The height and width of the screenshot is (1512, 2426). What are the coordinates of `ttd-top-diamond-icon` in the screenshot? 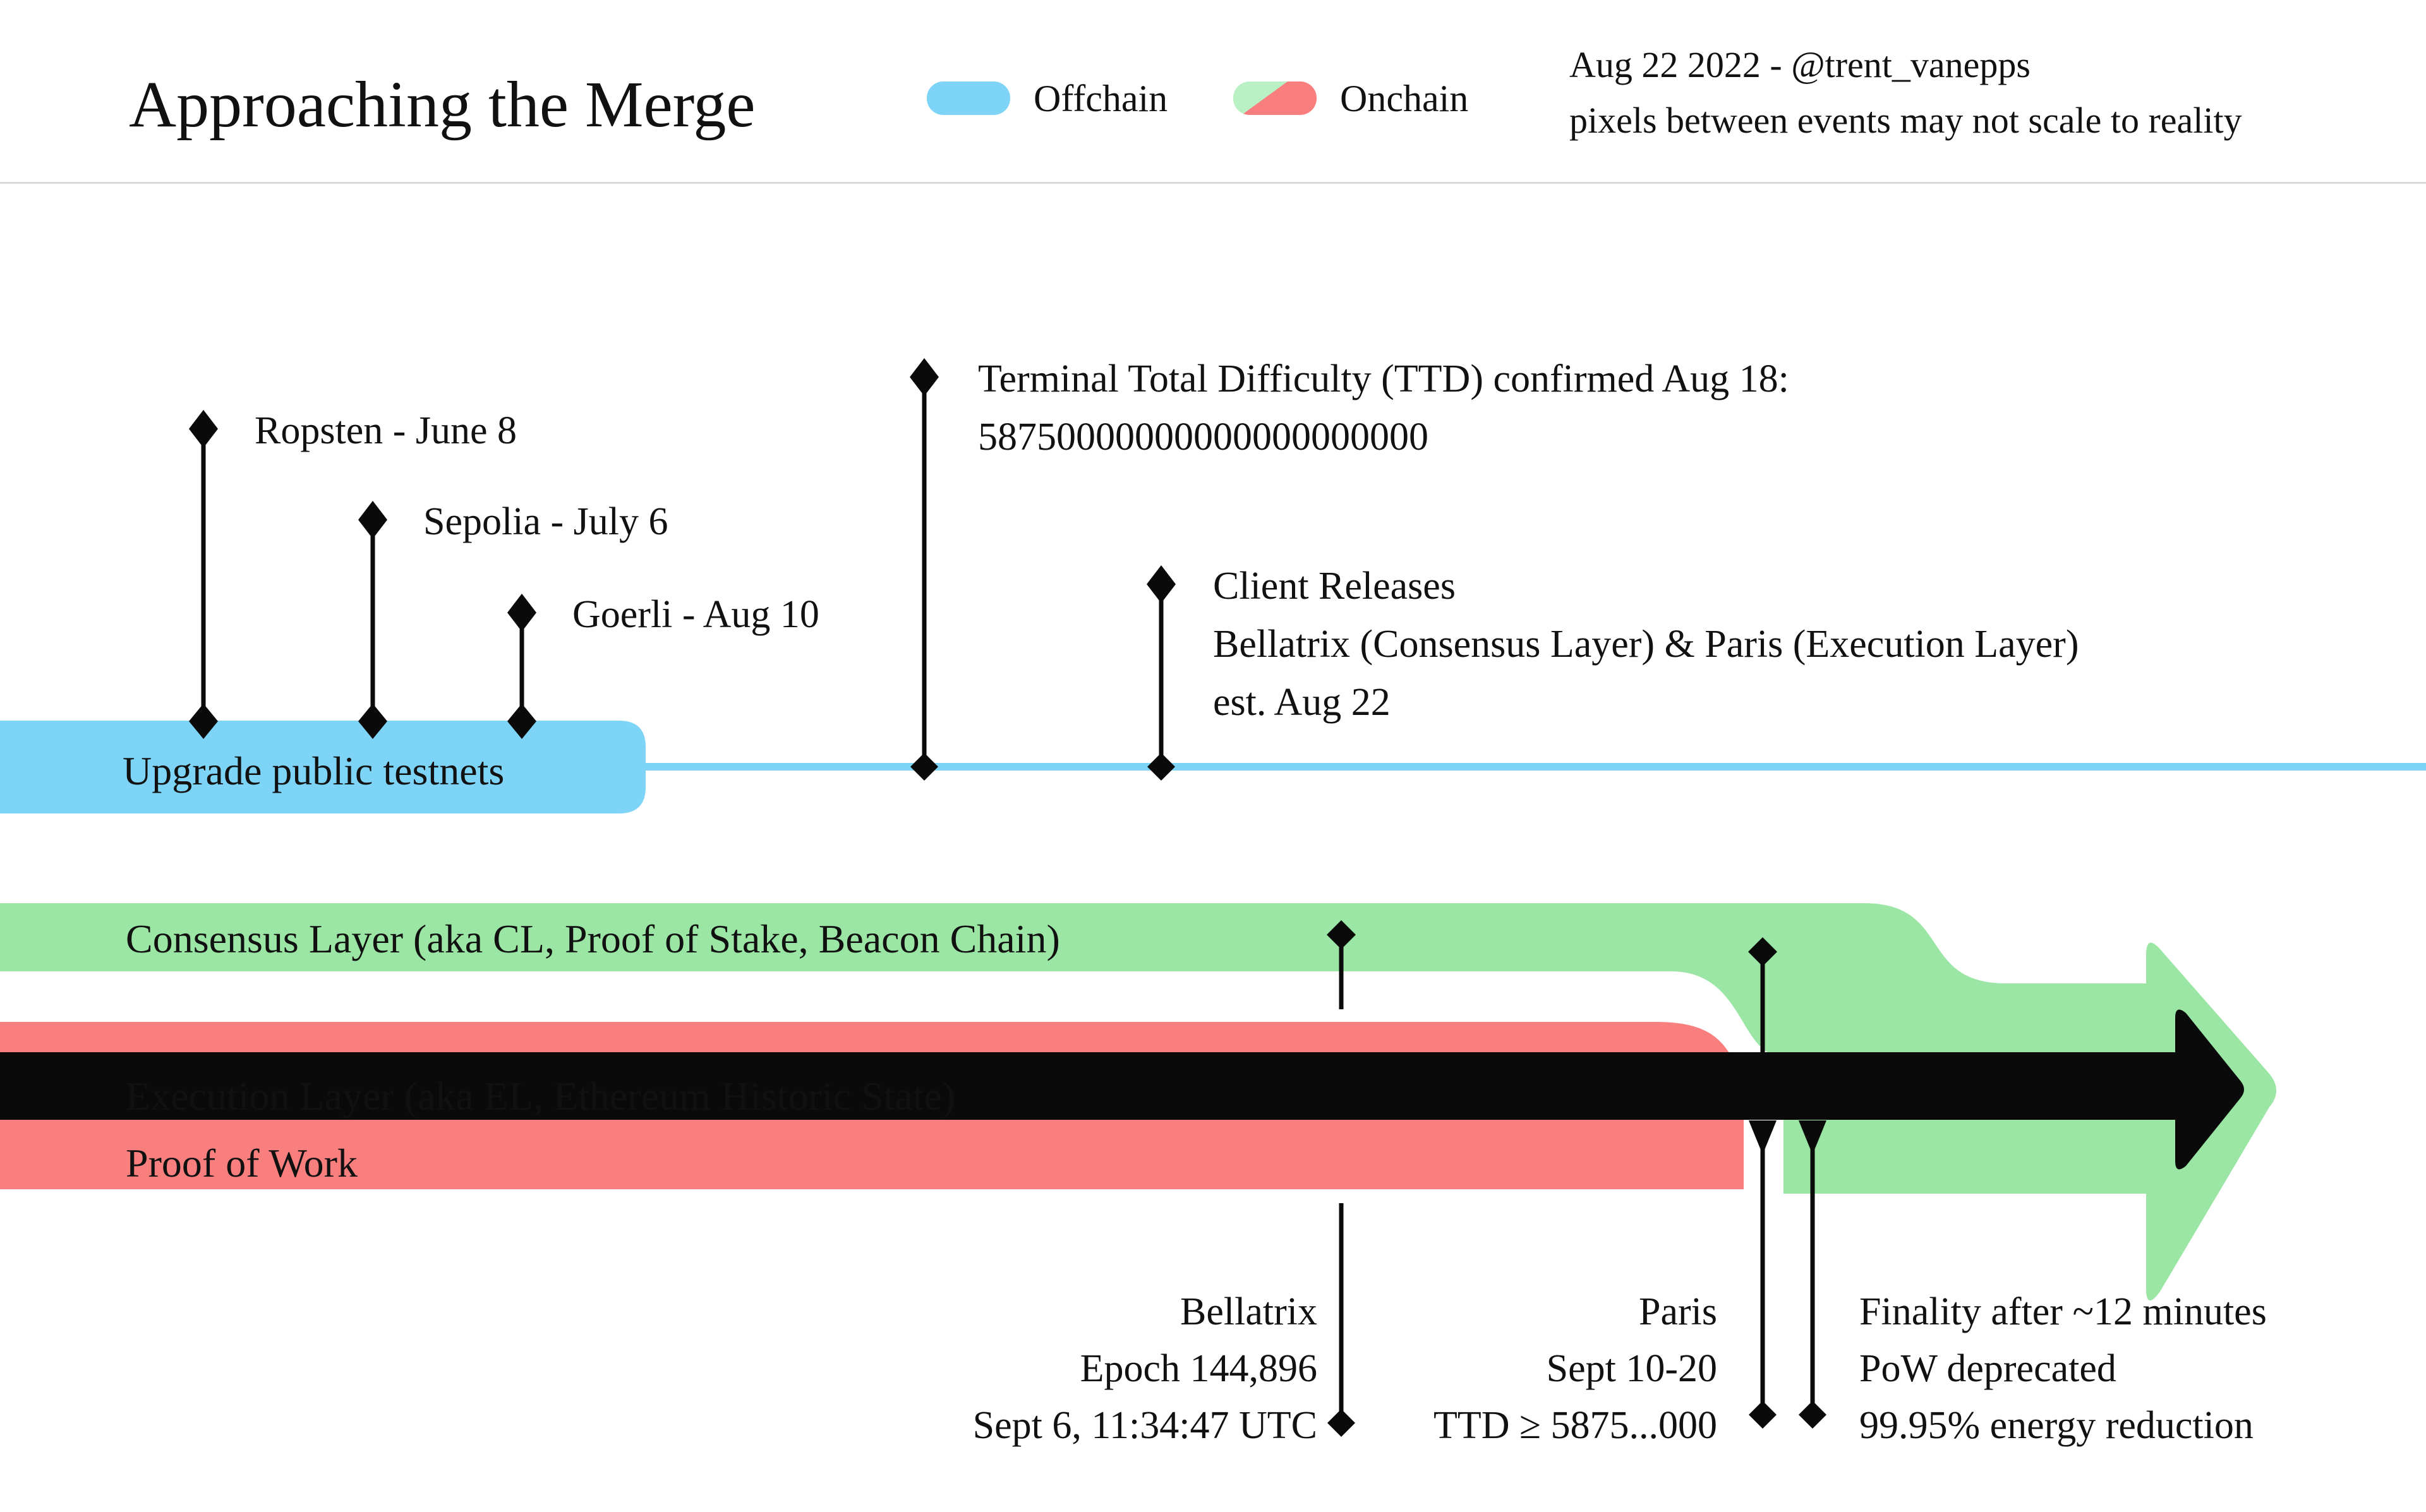 It's located at (924, 377).